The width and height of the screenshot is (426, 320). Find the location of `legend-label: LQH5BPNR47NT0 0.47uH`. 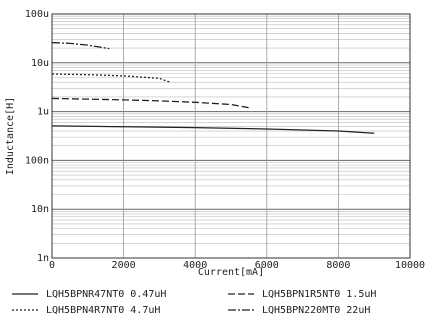

legend-label: LQH5BPNR47NT0 0.47uH is located at coordinates (106, 294).